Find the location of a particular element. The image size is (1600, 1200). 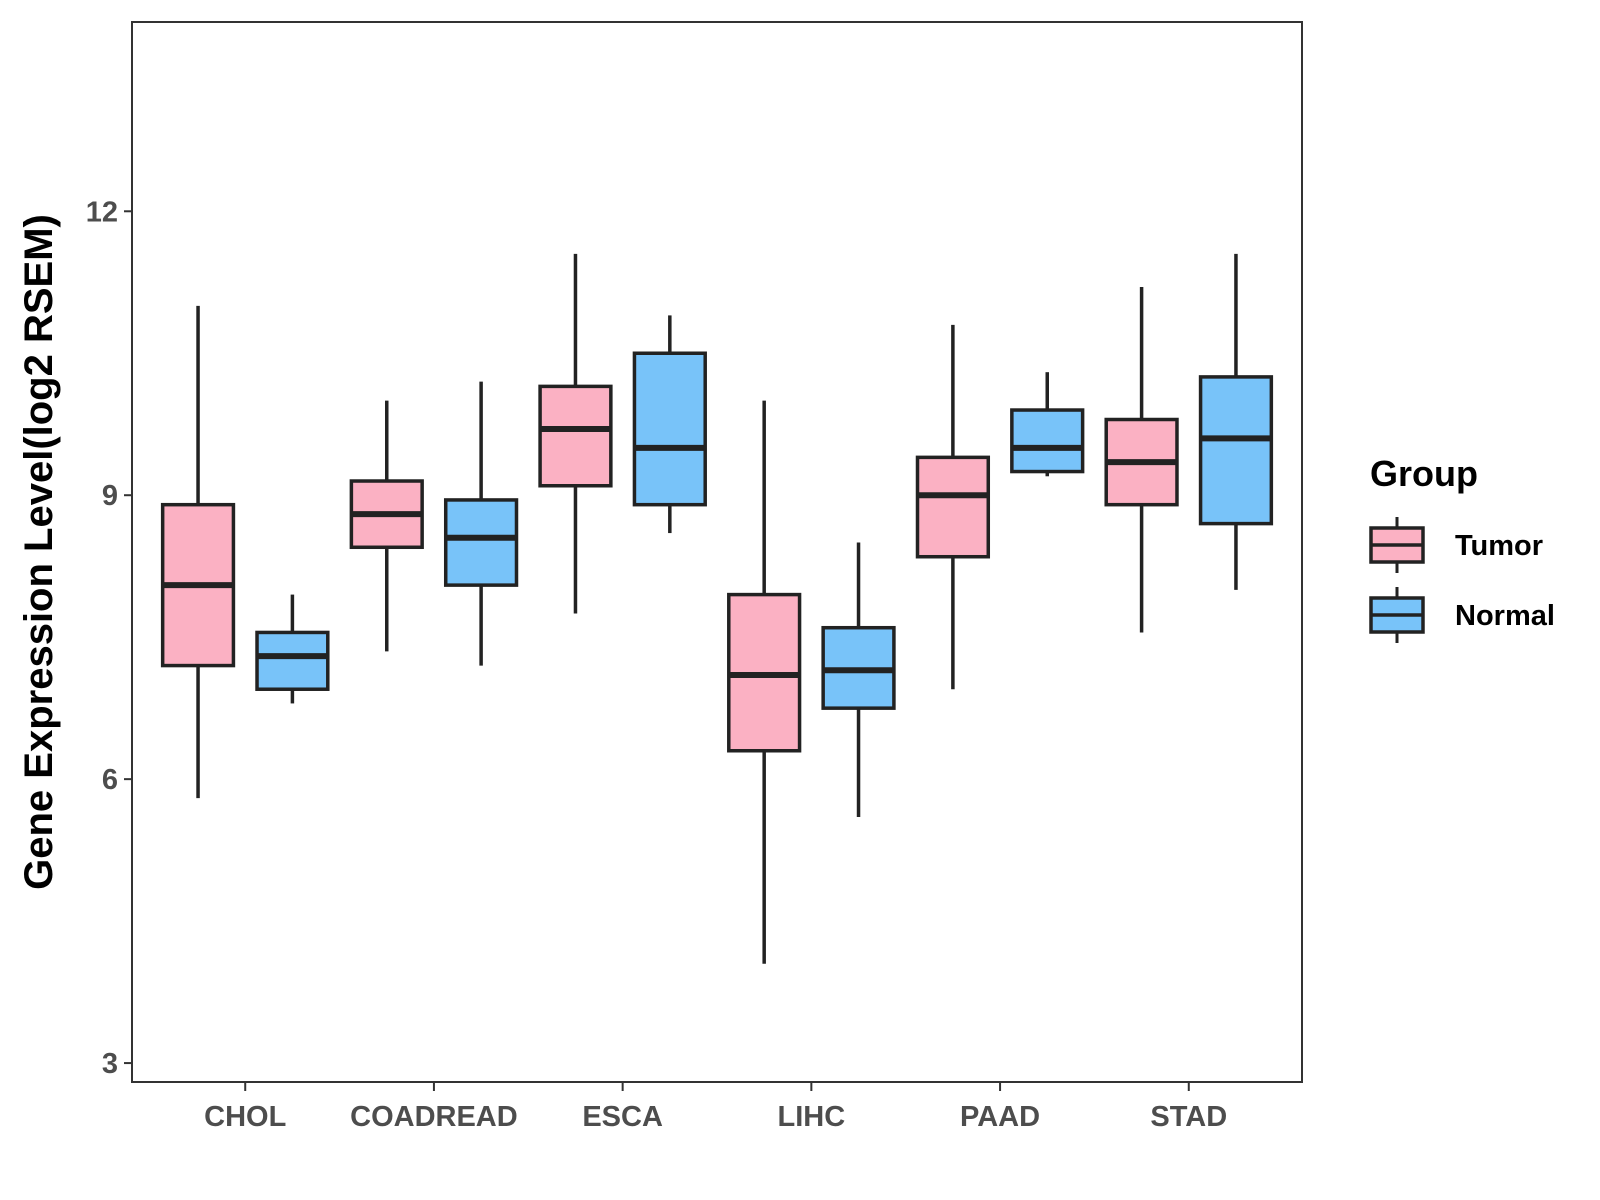

y-axis: 3 6 9 12 is located at coordinates (109, 638).